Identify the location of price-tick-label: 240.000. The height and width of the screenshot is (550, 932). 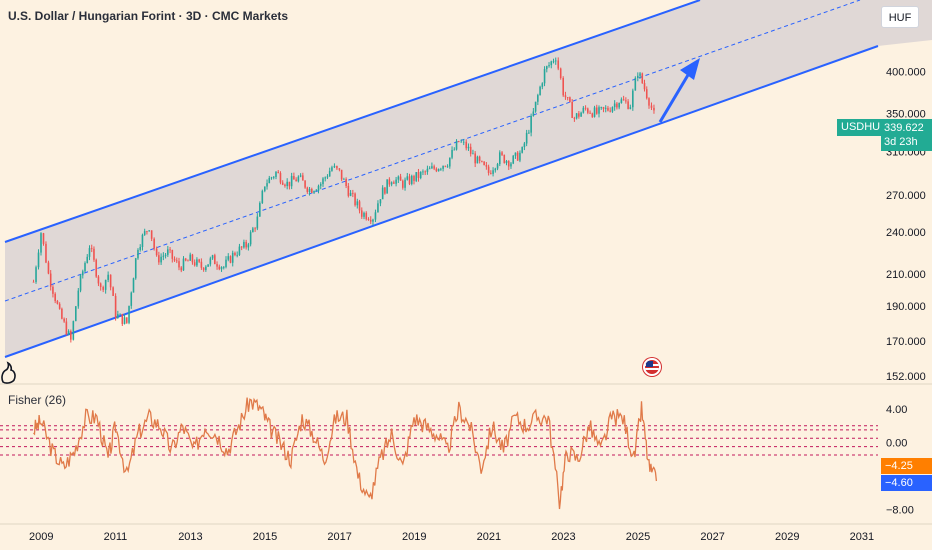
(906, 233).